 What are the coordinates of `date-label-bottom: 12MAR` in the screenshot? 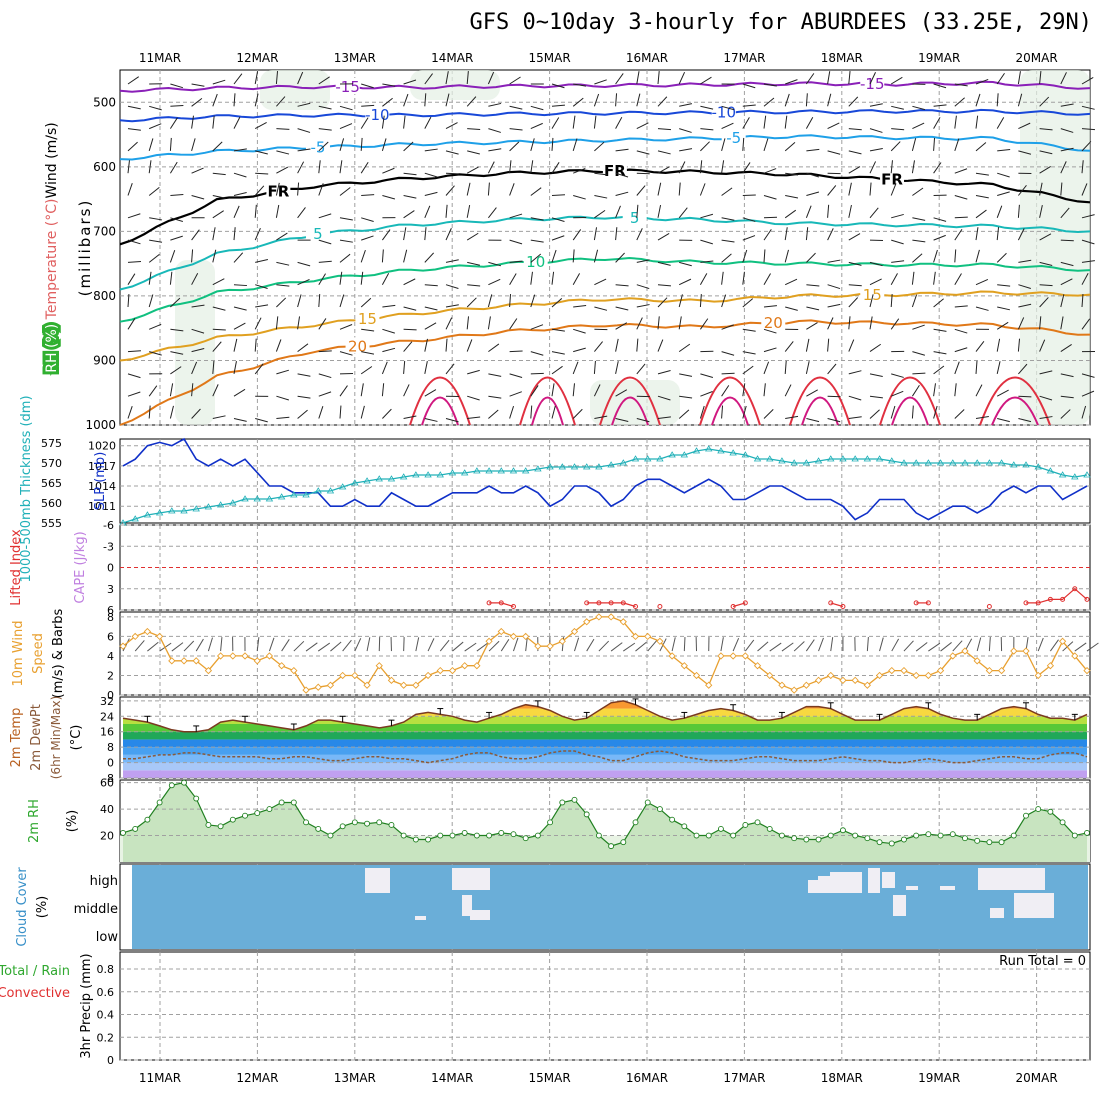 It's located at (257, 1078).